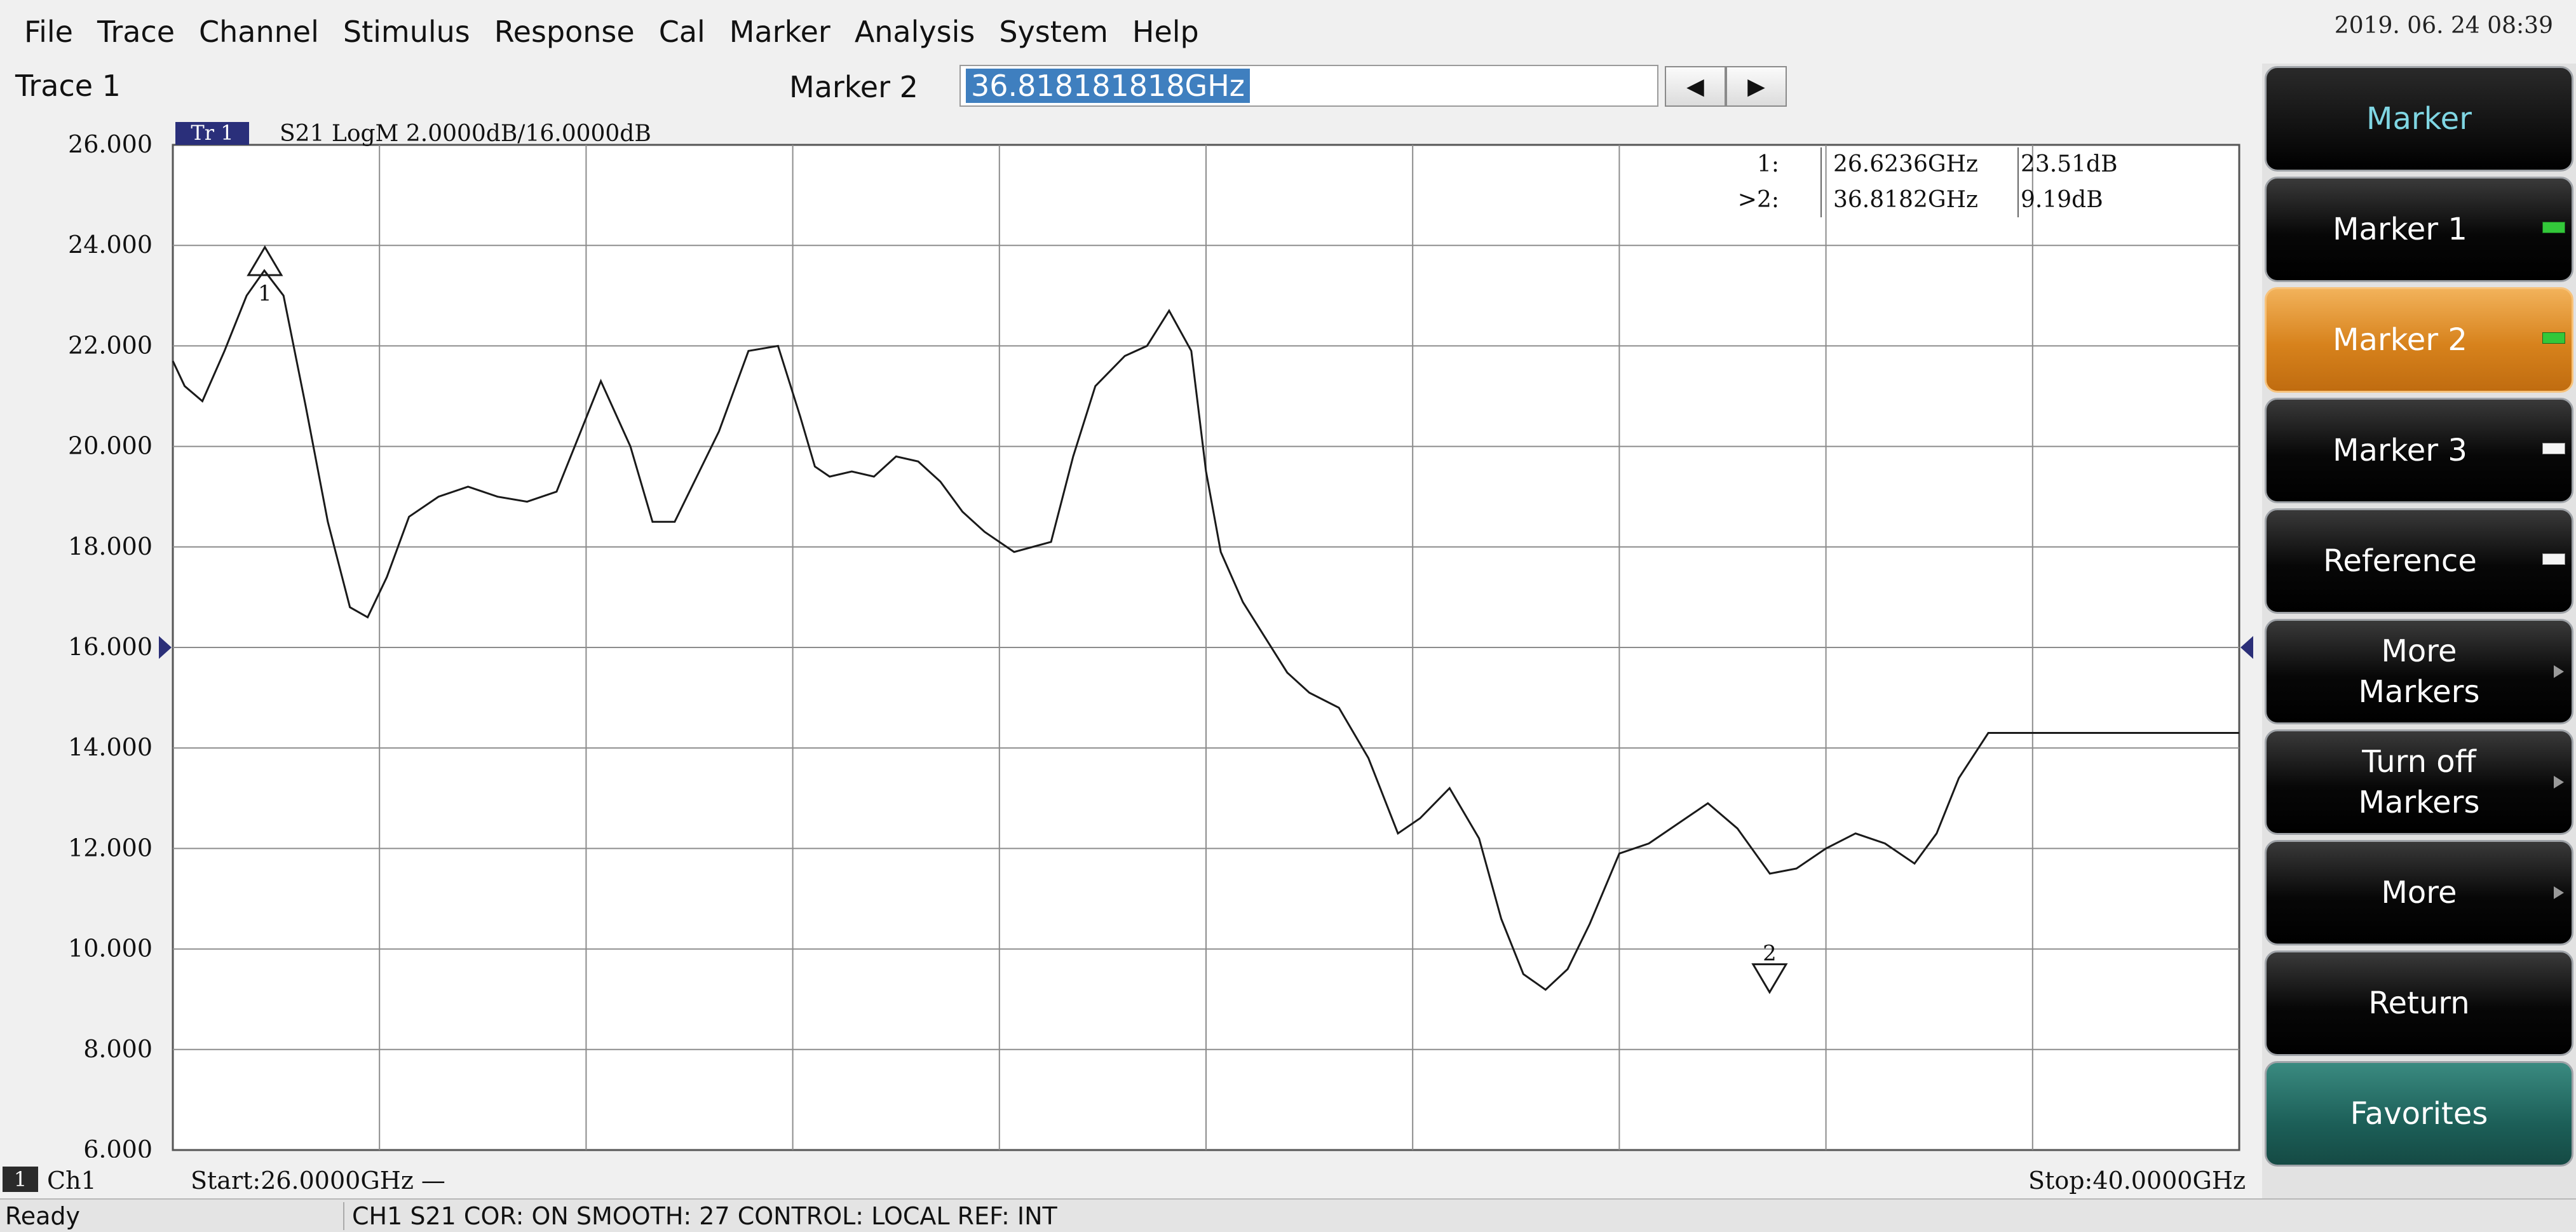 The height and width of the screenshot is (1232, 2576). Describe the element at coordinates (110, 647) in the screenshot. I see `y-tick-label: 16.000` at that location.